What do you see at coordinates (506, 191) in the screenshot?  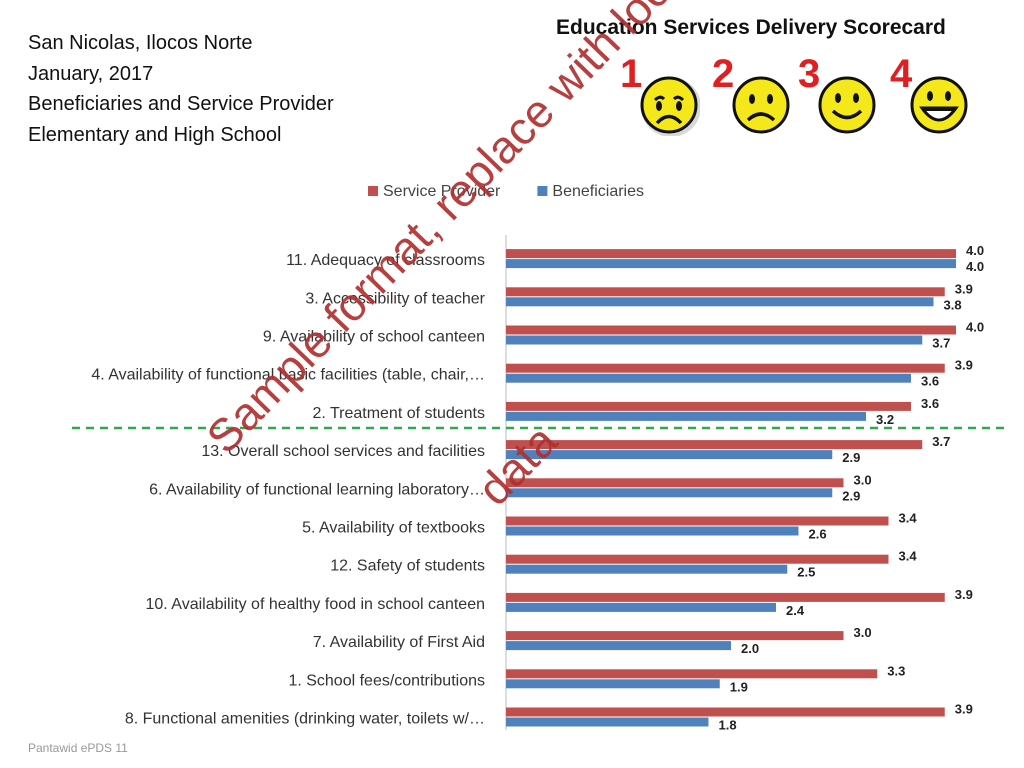 I see `chart-legend: Service Provider Beneficiaries` at bounding box center [506, 191].